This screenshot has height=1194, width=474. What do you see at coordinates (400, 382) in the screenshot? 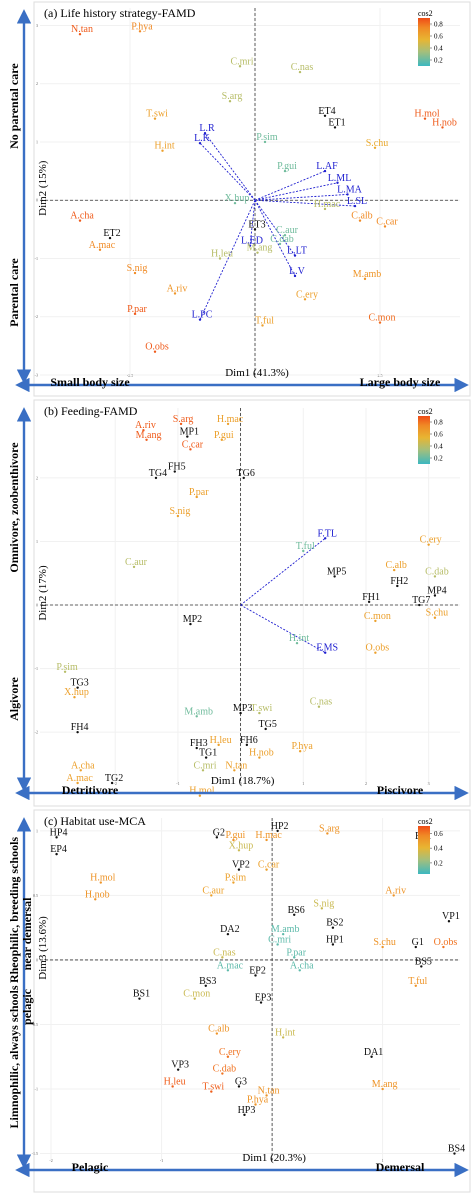
I see `x-axis-right-label: Large body size` at bounding box center [400, 382].